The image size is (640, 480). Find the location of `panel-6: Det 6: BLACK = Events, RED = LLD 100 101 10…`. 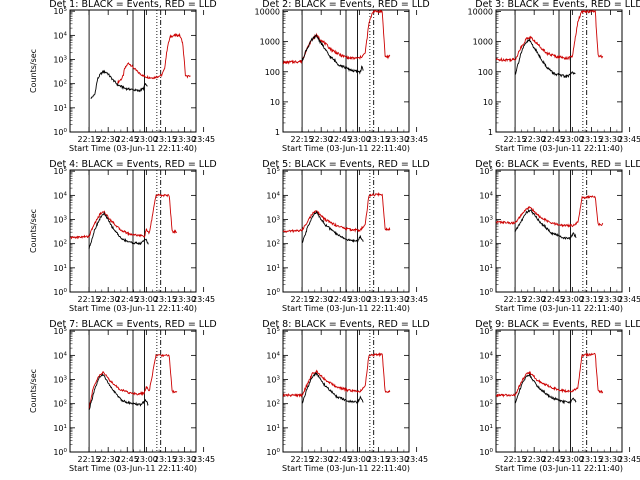

panel-6: Det 6: BLACK = Events, RED = LLD 100 101 10… is located at coordinates (557, 236).